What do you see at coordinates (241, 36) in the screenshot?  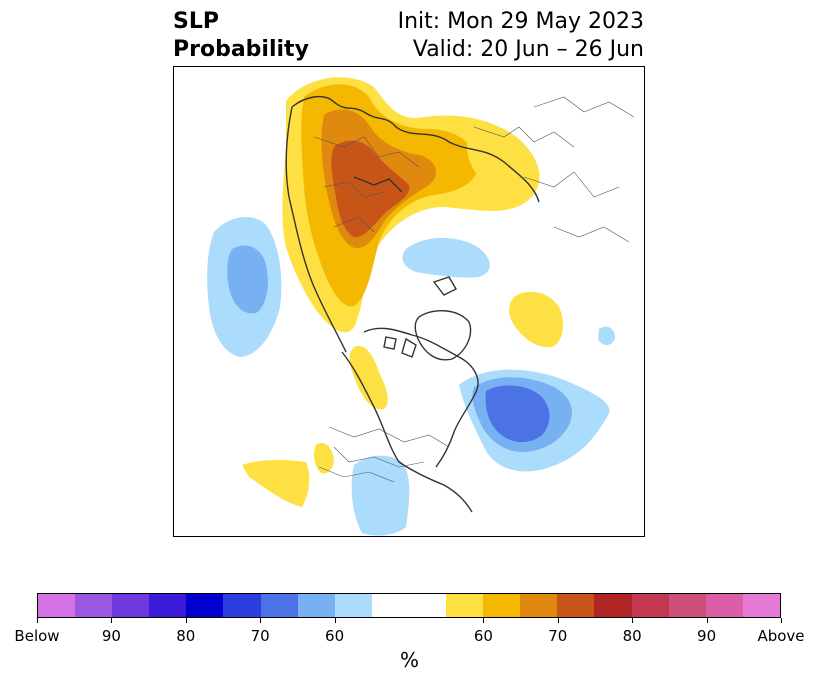 I see `map-title: SLP Probability` at bounding box center [241, 36].